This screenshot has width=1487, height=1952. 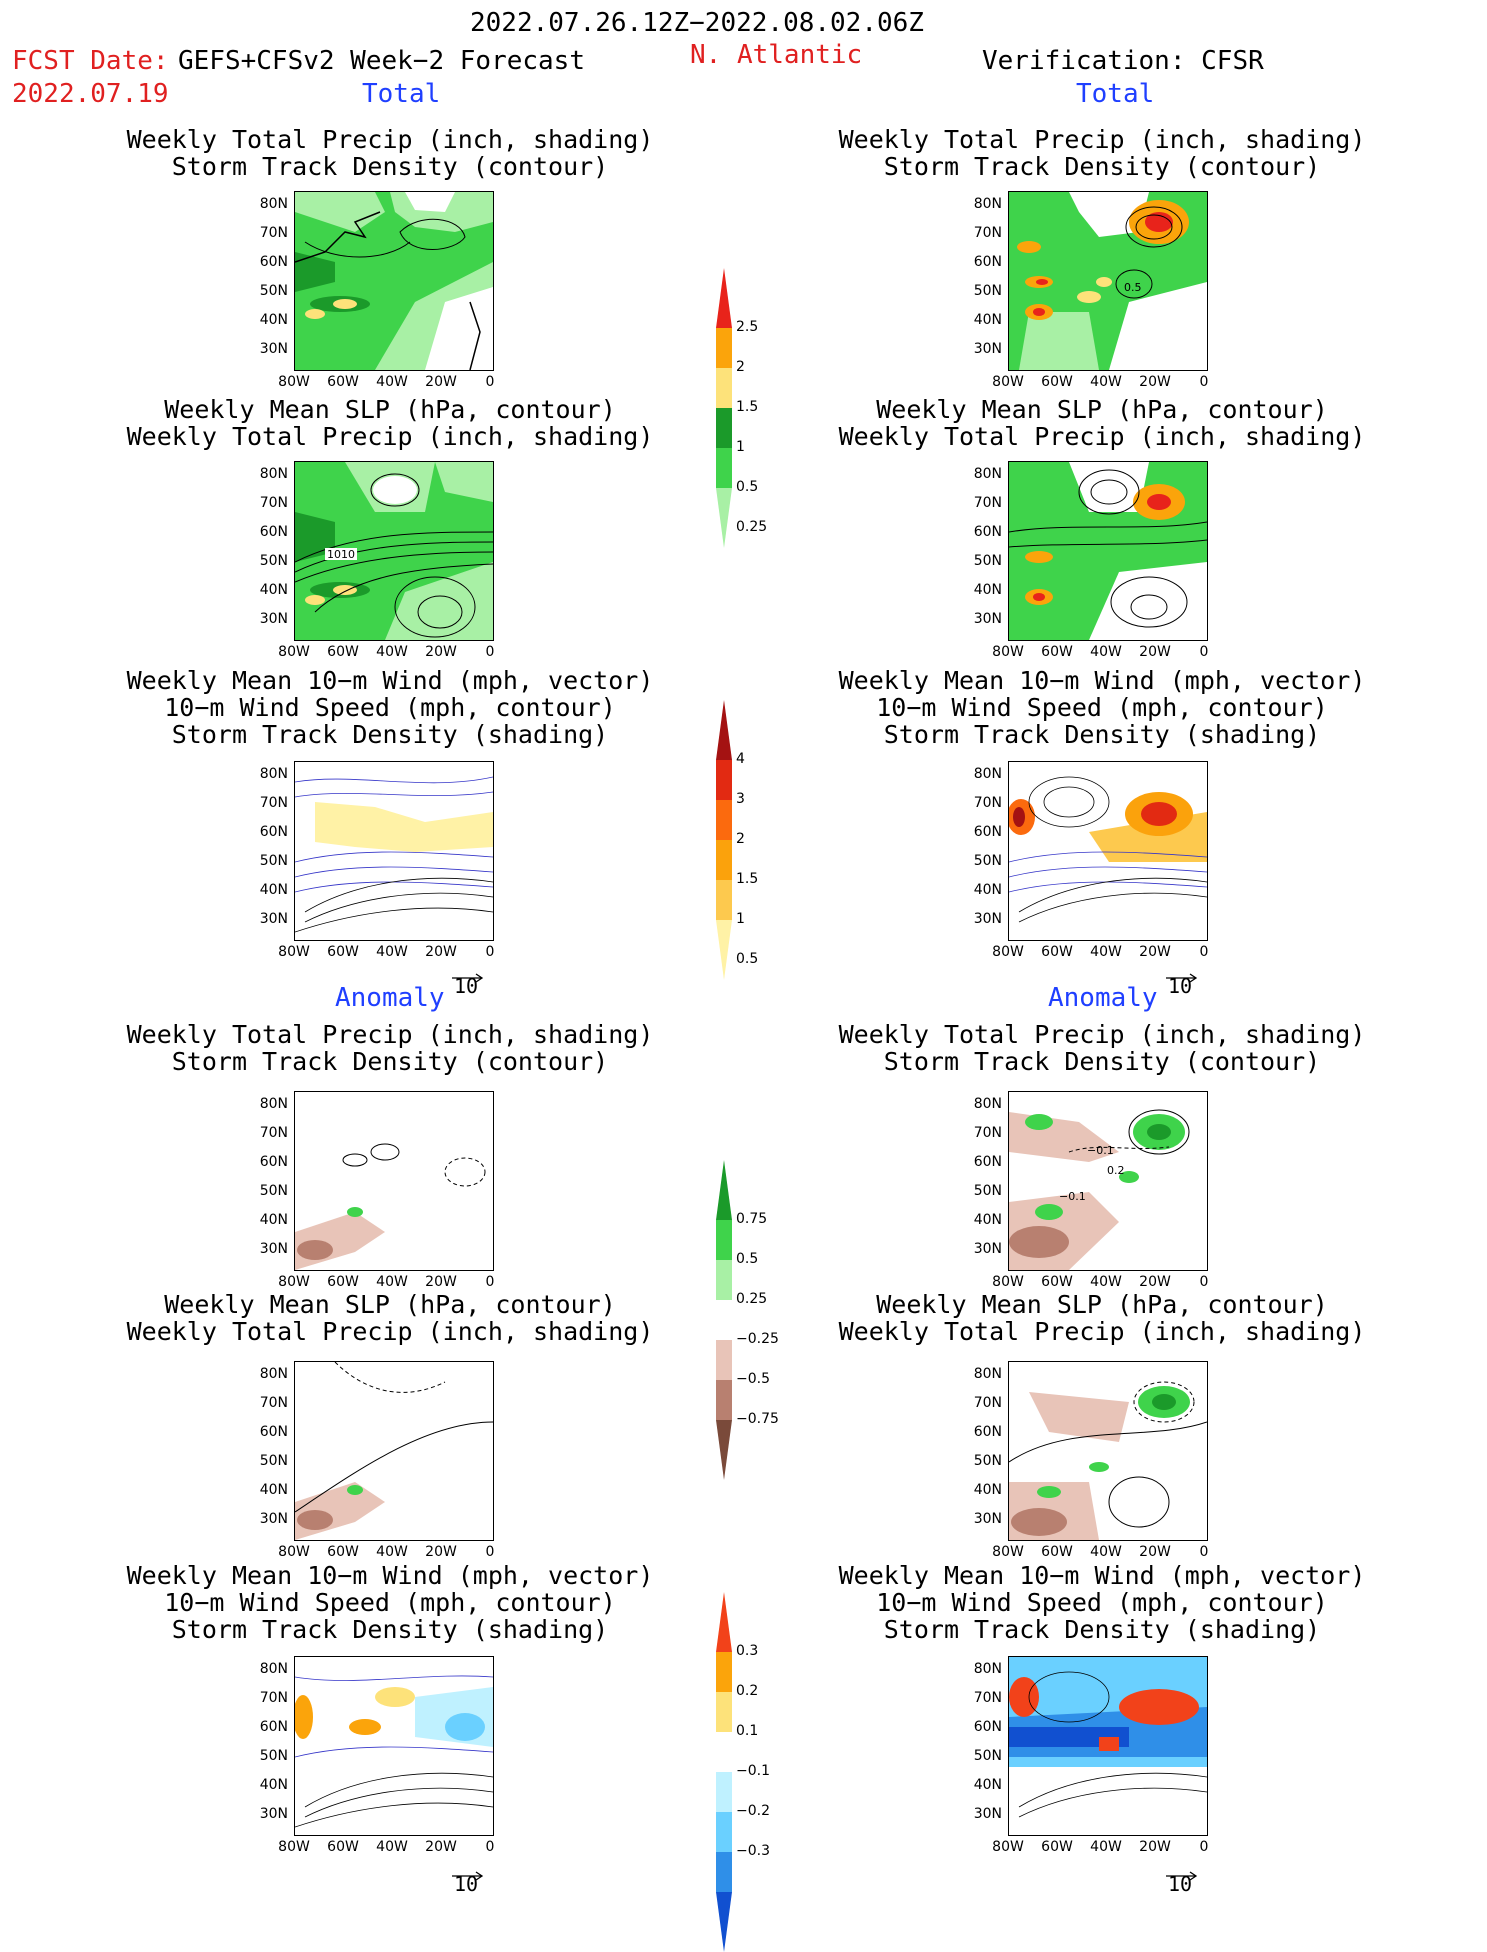 I want to click on colorbar-label: −0.75, so click(x=757, y=1419).